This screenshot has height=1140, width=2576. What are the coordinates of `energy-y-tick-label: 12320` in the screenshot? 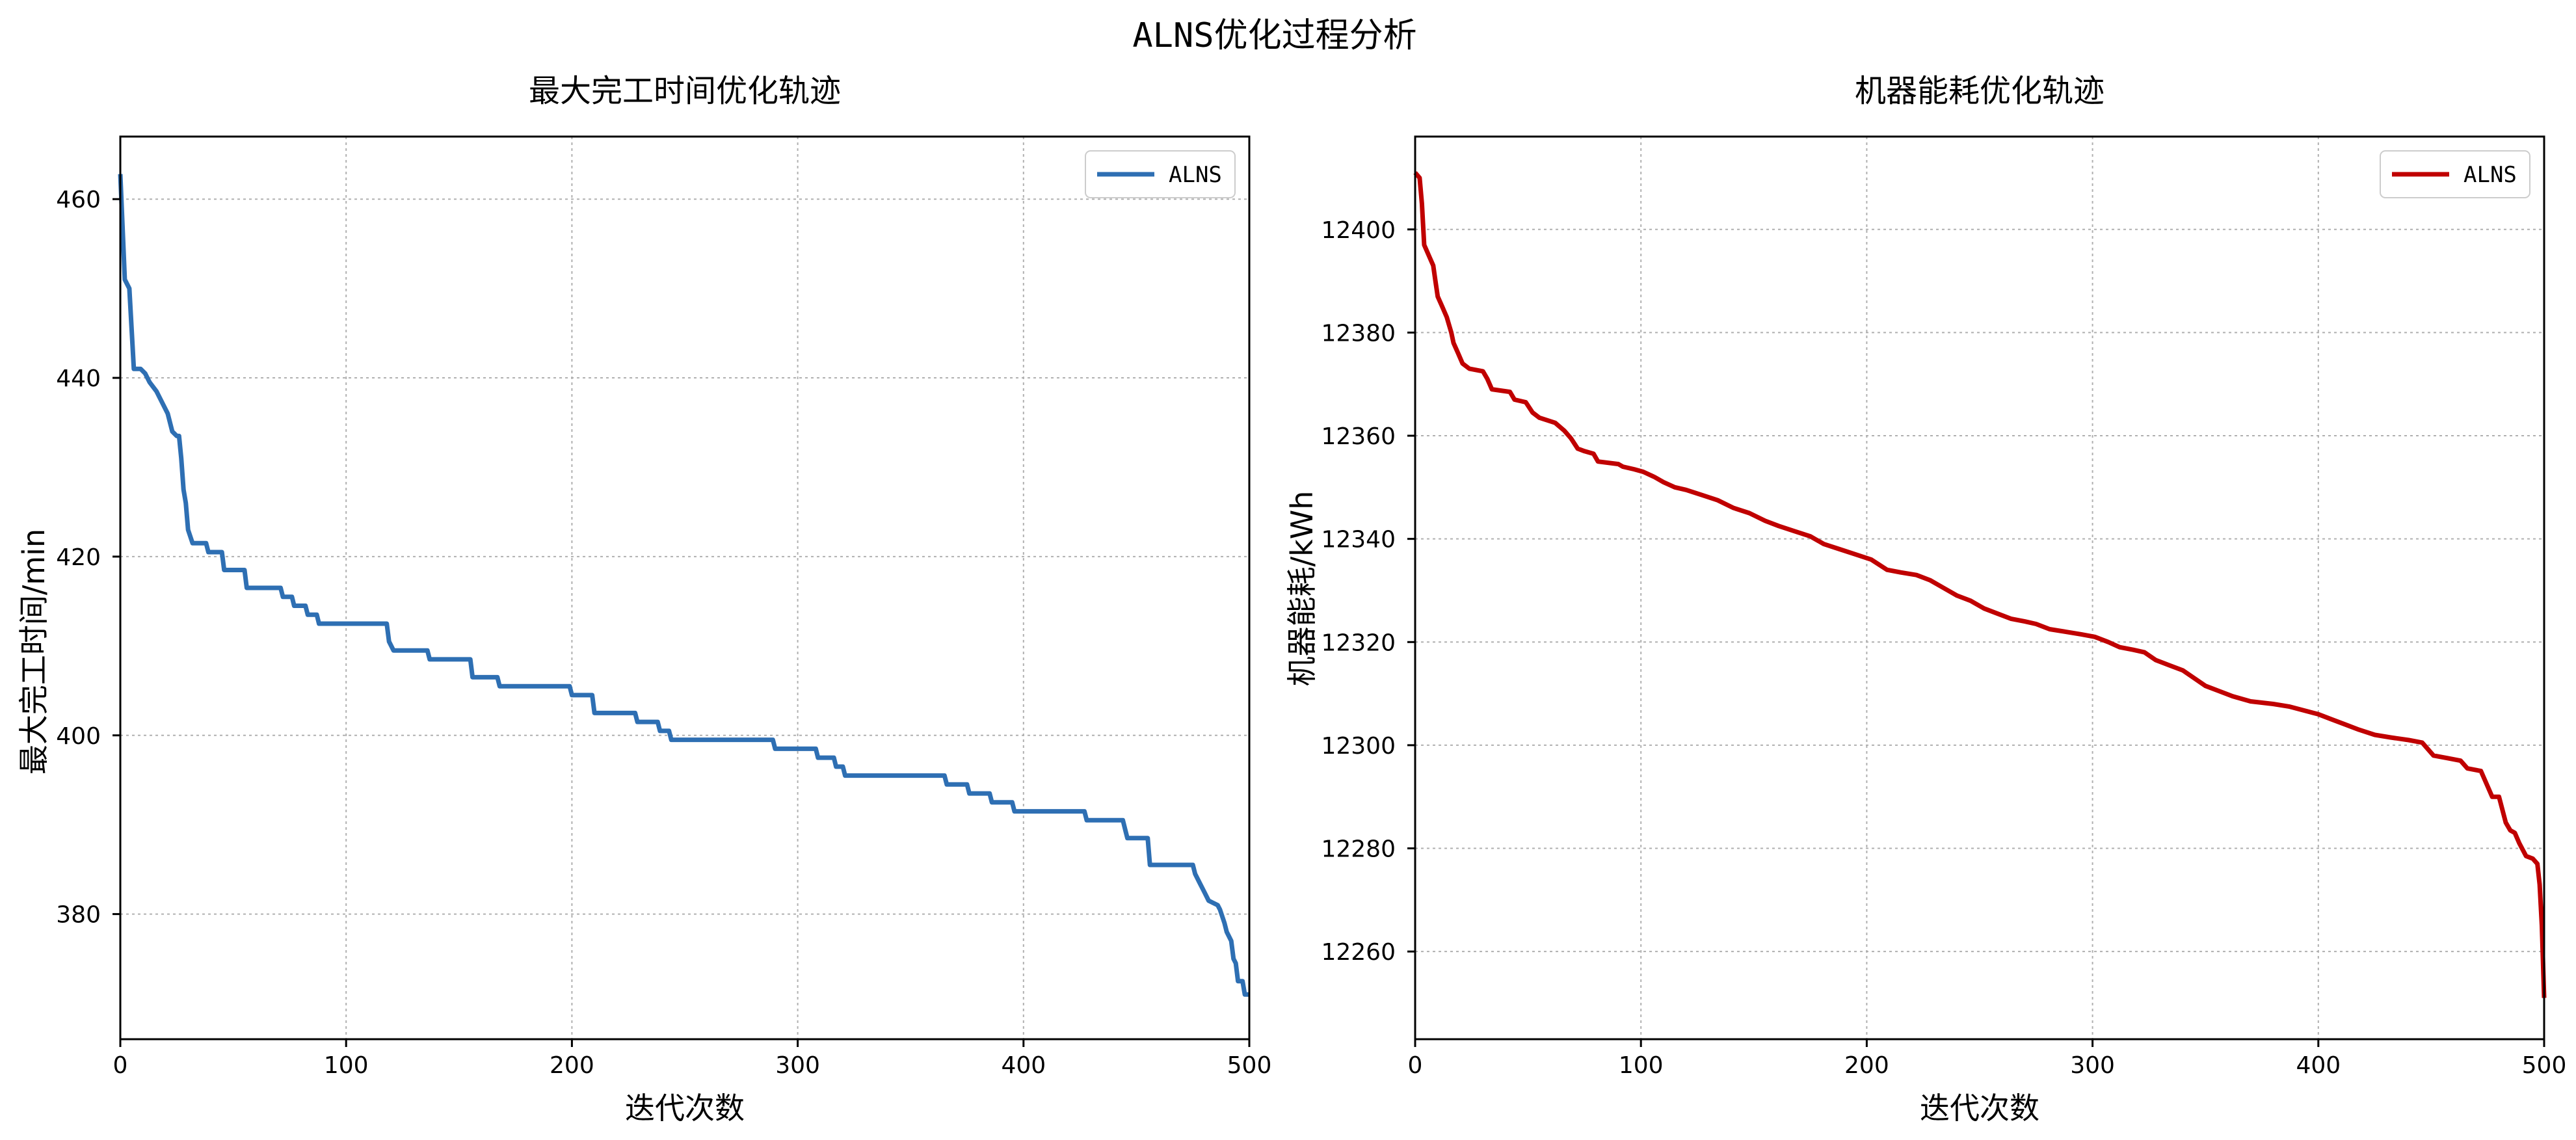 It's located at (1358, 643).